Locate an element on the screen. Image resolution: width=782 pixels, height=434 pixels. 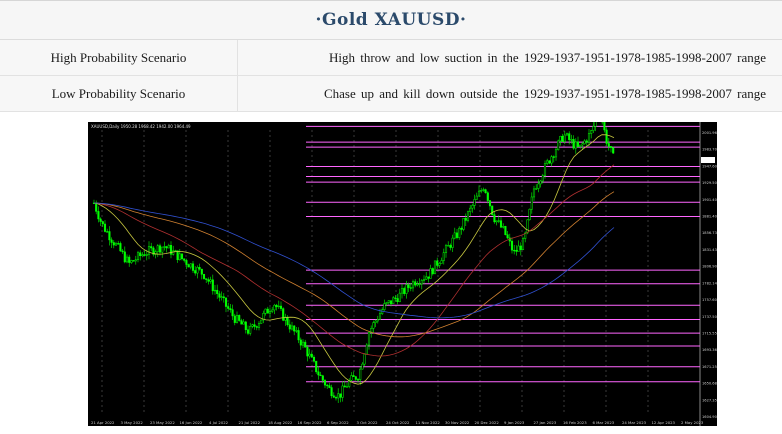
x-tick-label: 30 Nov 2022 is located at coordinates (457, 422).